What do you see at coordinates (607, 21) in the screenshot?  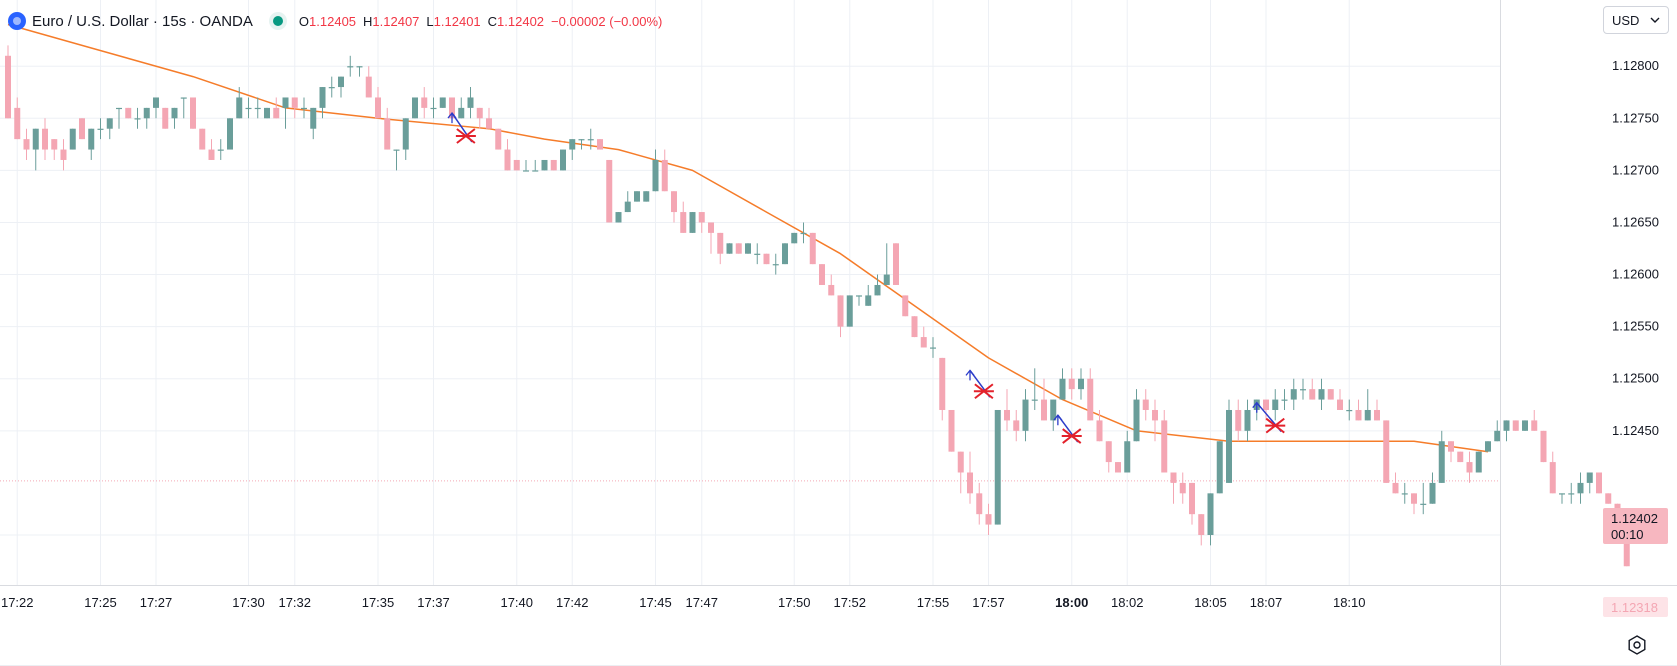 I see `price-change: −0.00002 (−0.00%)` at bounding box center [607, 21].